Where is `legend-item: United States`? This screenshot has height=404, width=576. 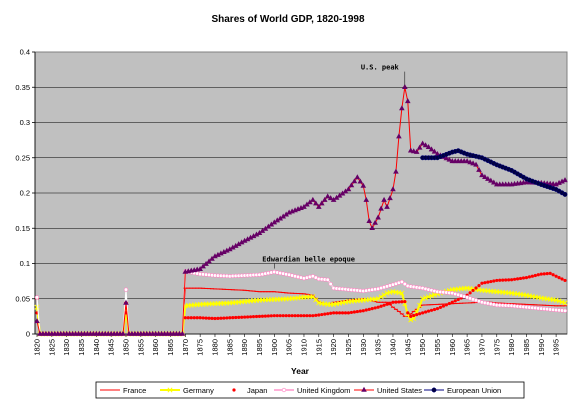
legend-item: United States is located at coordinates (388, 390).